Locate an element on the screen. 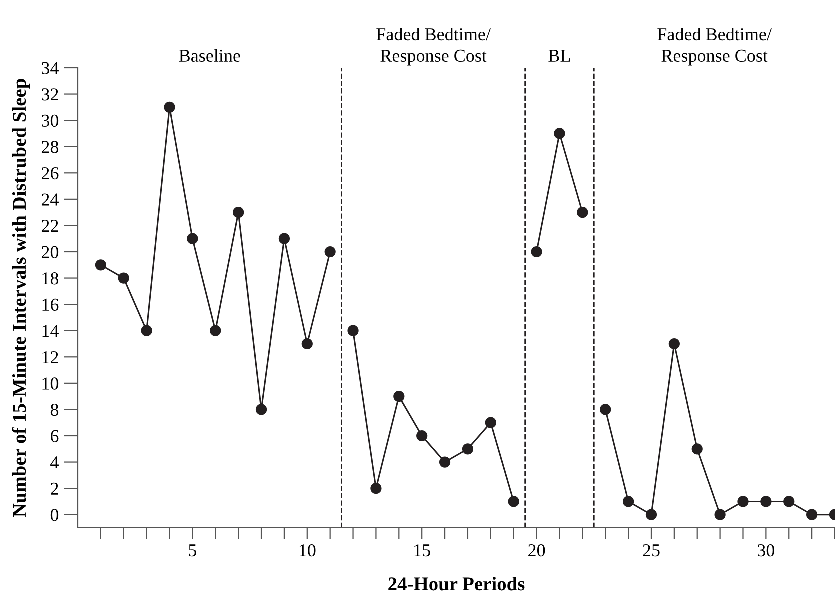 The width and height of the screenshot is (835, 595). y-tick-label: 20 is located at coordinates (50, 252).